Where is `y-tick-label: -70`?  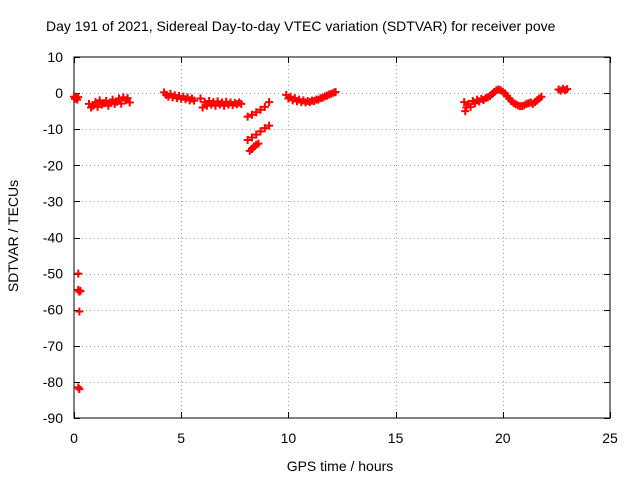 y-tick-label: -70 is located at coordinates (53, 346).